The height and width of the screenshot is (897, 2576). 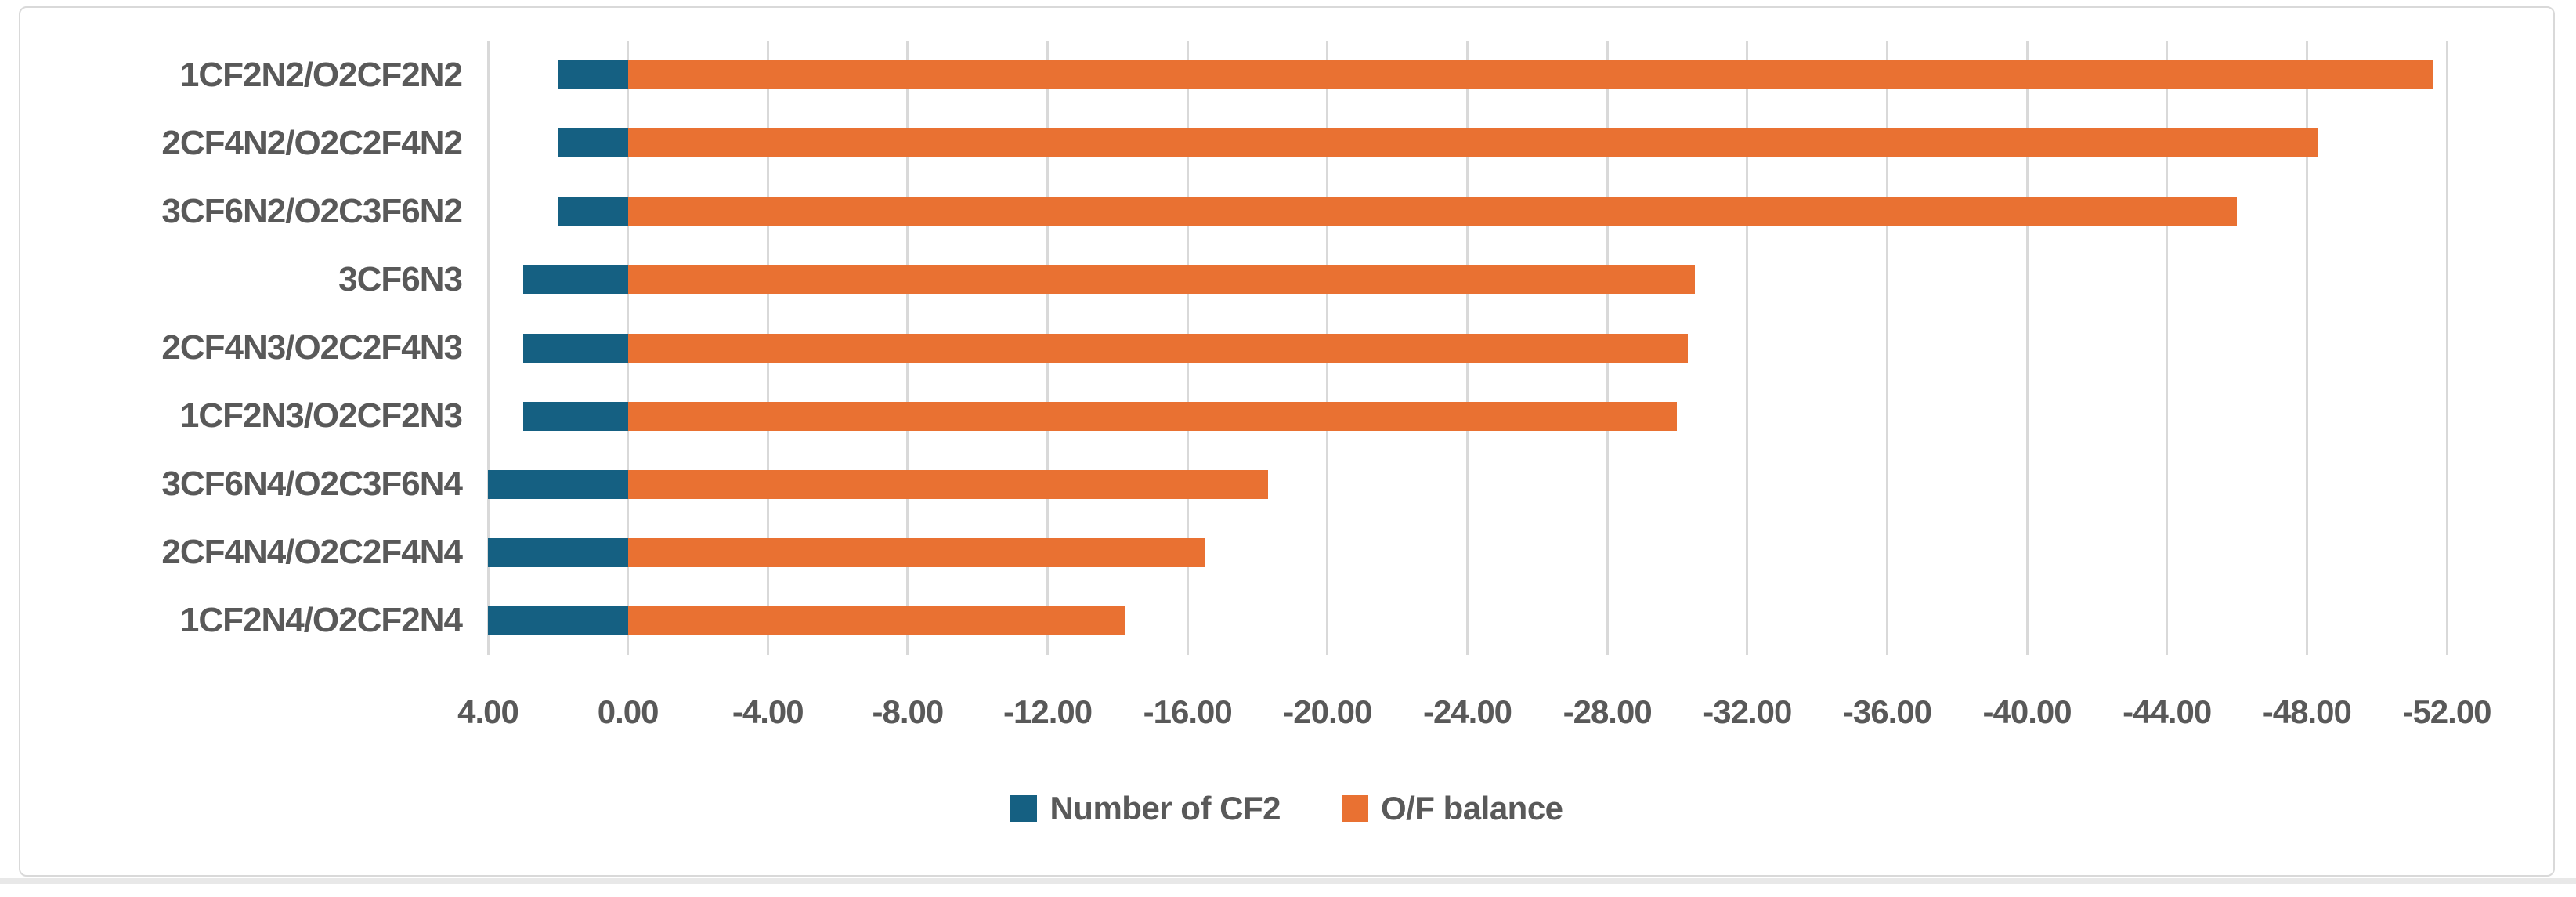 What do you see at coordinates (1887, 711) in the screenshot?
I see `x-axis-tick-label: -36.00` at bounding box center [1887, 711].